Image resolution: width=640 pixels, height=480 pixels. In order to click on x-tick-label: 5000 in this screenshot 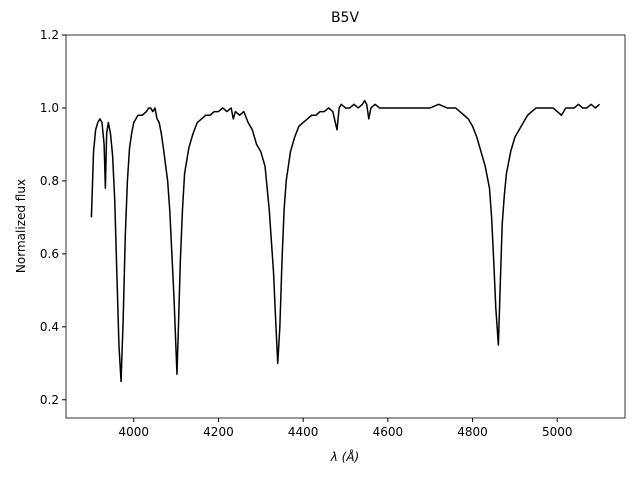, I will do `click(557, 432)`.